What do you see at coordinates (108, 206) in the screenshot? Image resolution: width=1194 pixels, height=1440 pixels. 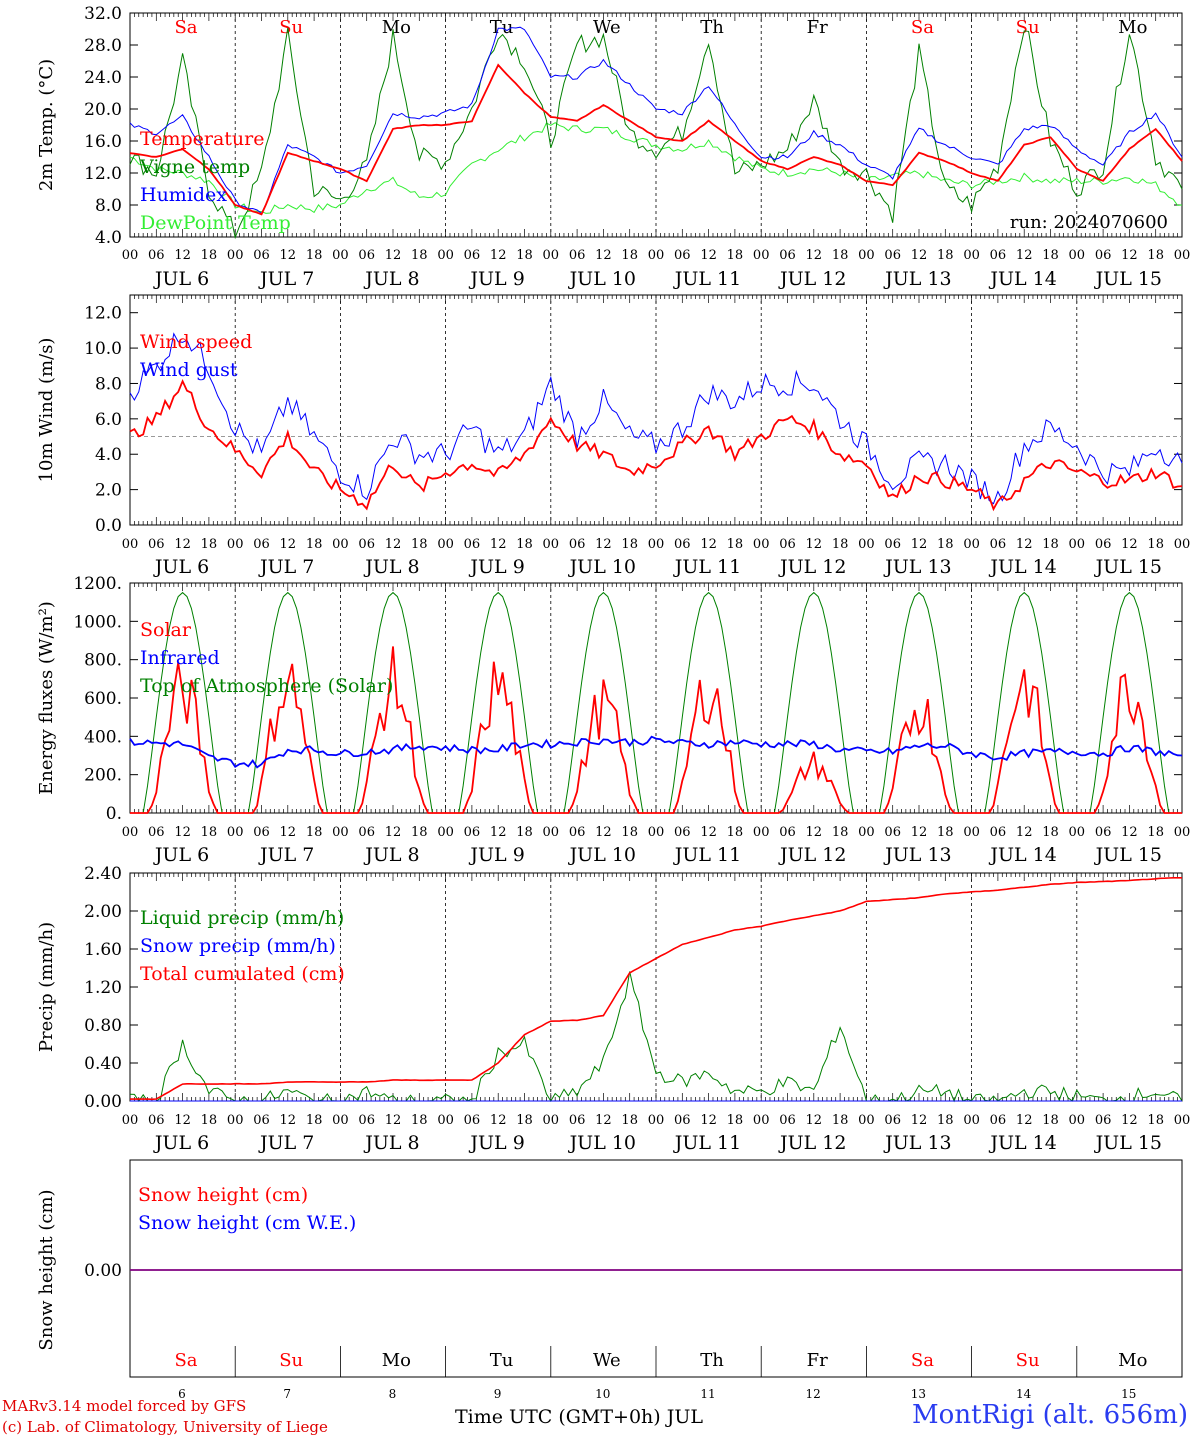 I see `y-tick-label: 8.0` at bounding box center [108, 206].